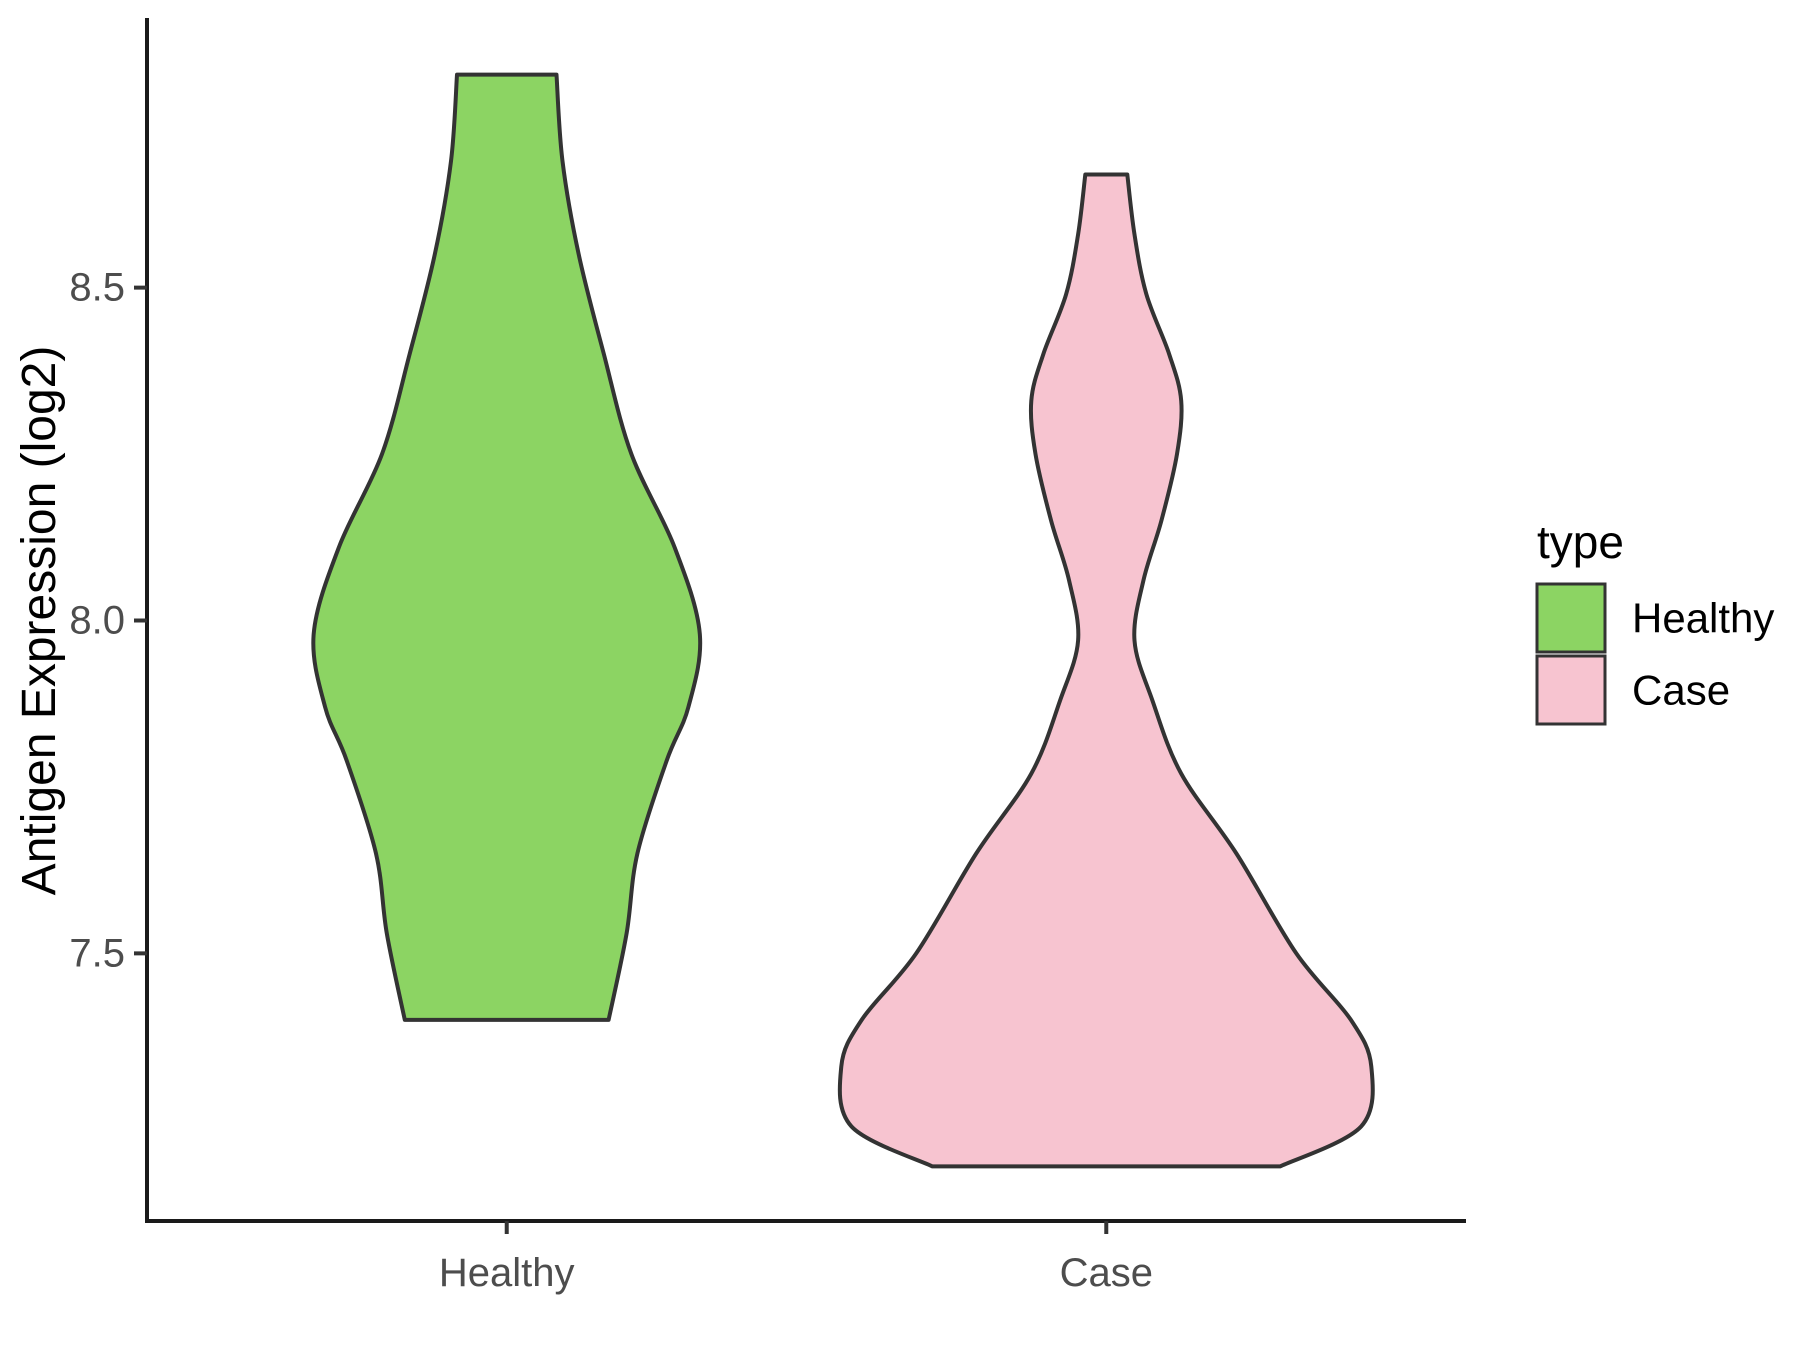 The image size is (1800, 1350). Describe the element at coordinates (1571, 690) in the screenshot. I see `legend-key-case` at that location.